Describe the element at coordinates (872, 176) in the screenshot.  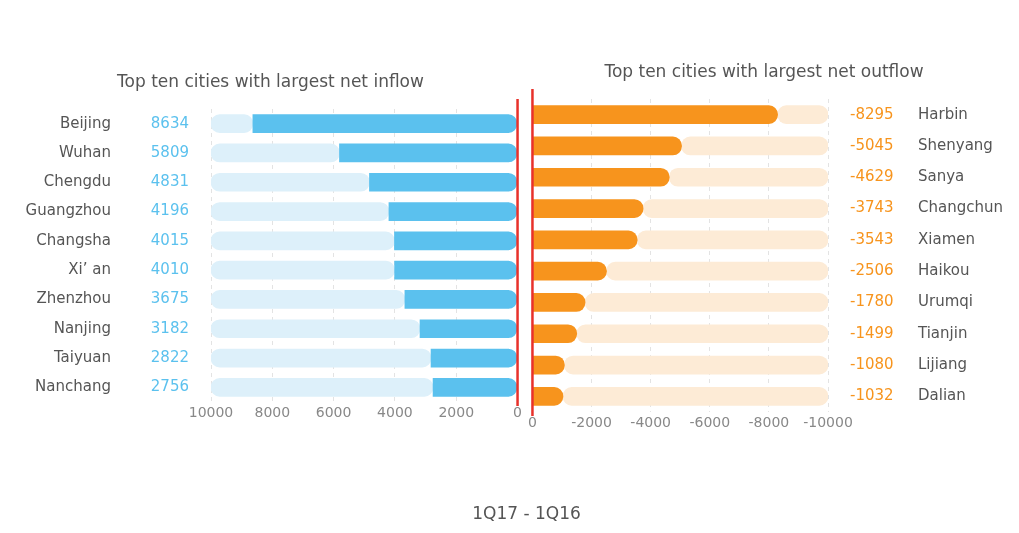
I see `data-label: -4629` at that location.